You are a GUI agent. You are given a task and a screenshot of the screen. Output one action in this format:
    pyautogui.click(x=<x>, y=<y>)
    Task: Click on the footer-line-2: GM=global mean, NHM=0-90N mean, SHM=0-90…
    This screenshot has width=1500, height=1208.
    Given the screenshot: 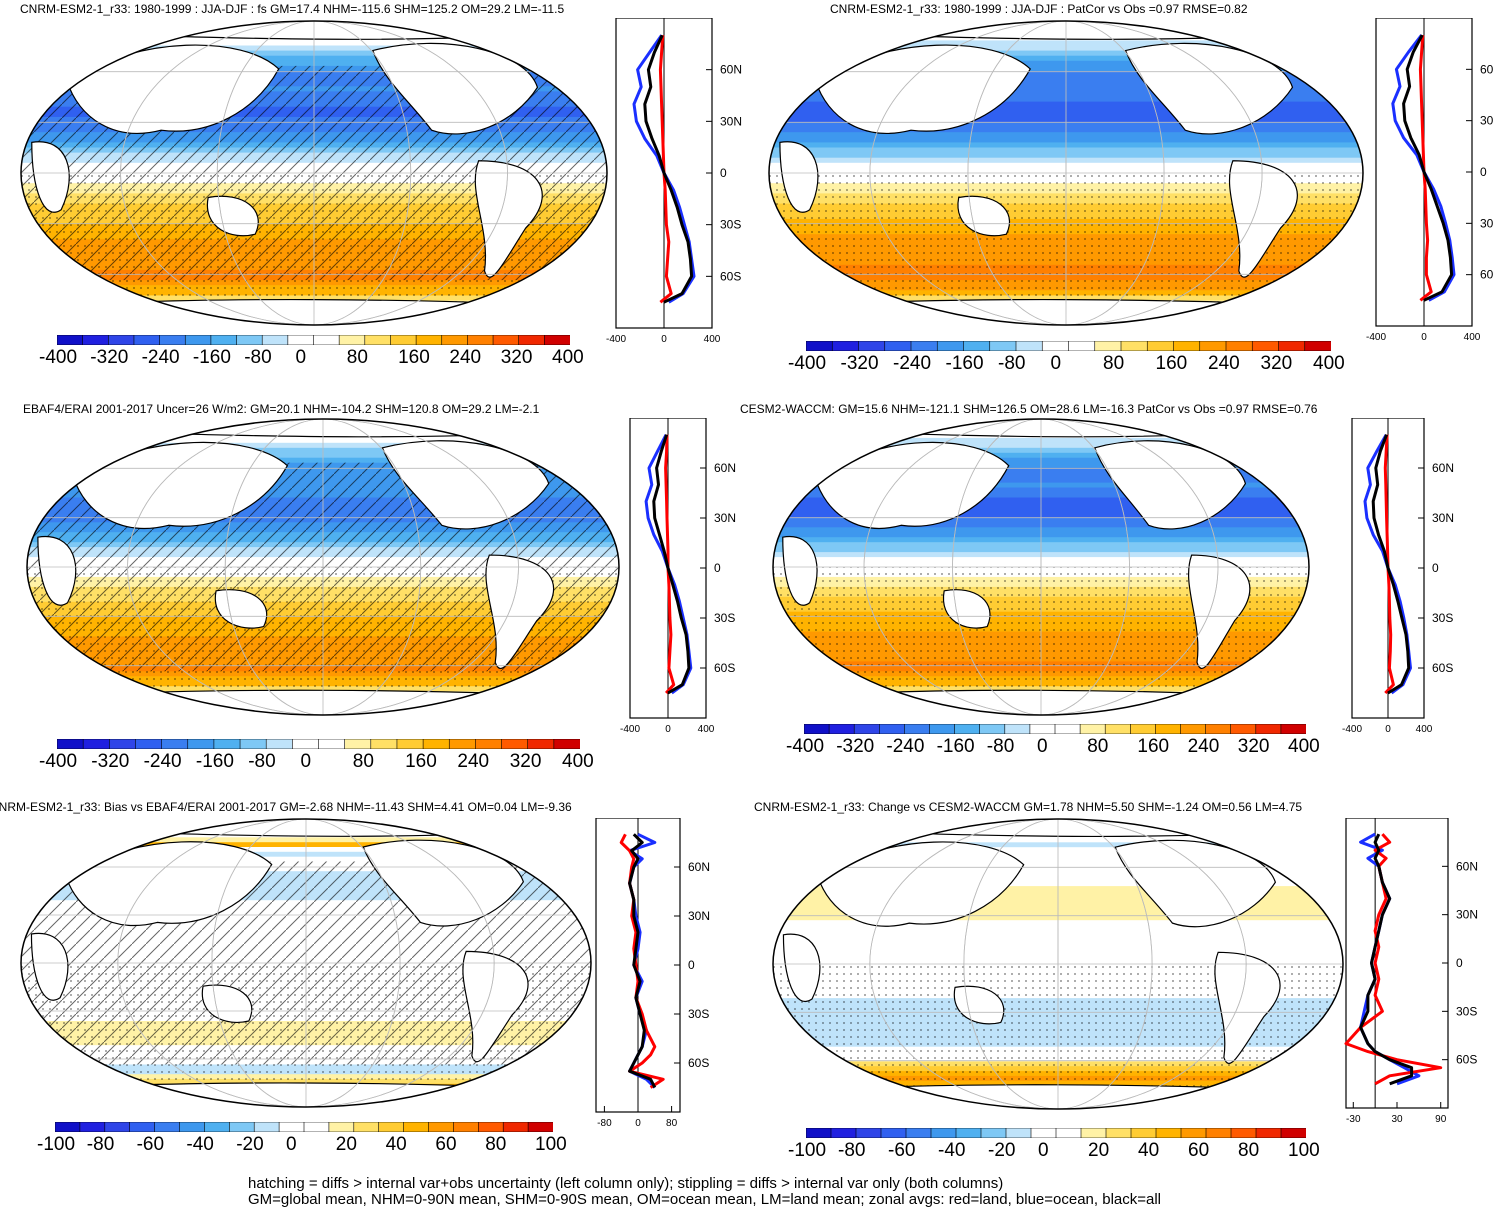 What is the action you would take?
    pyautogui.click(x=705, y=1199)
    